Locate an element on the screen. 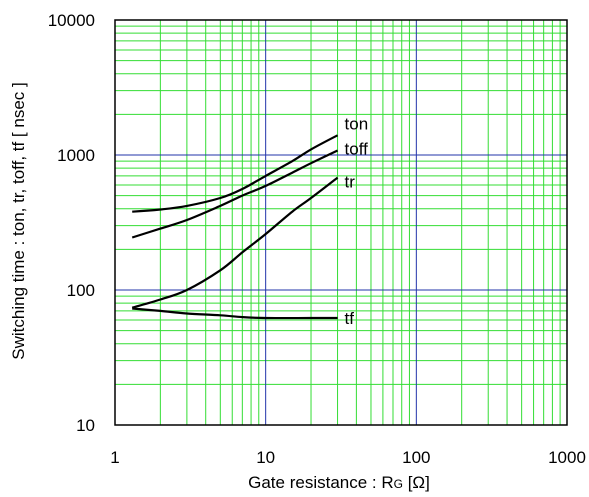 This screenshot has height=497, width=589. series-curves is located at coordinates (235, 227).